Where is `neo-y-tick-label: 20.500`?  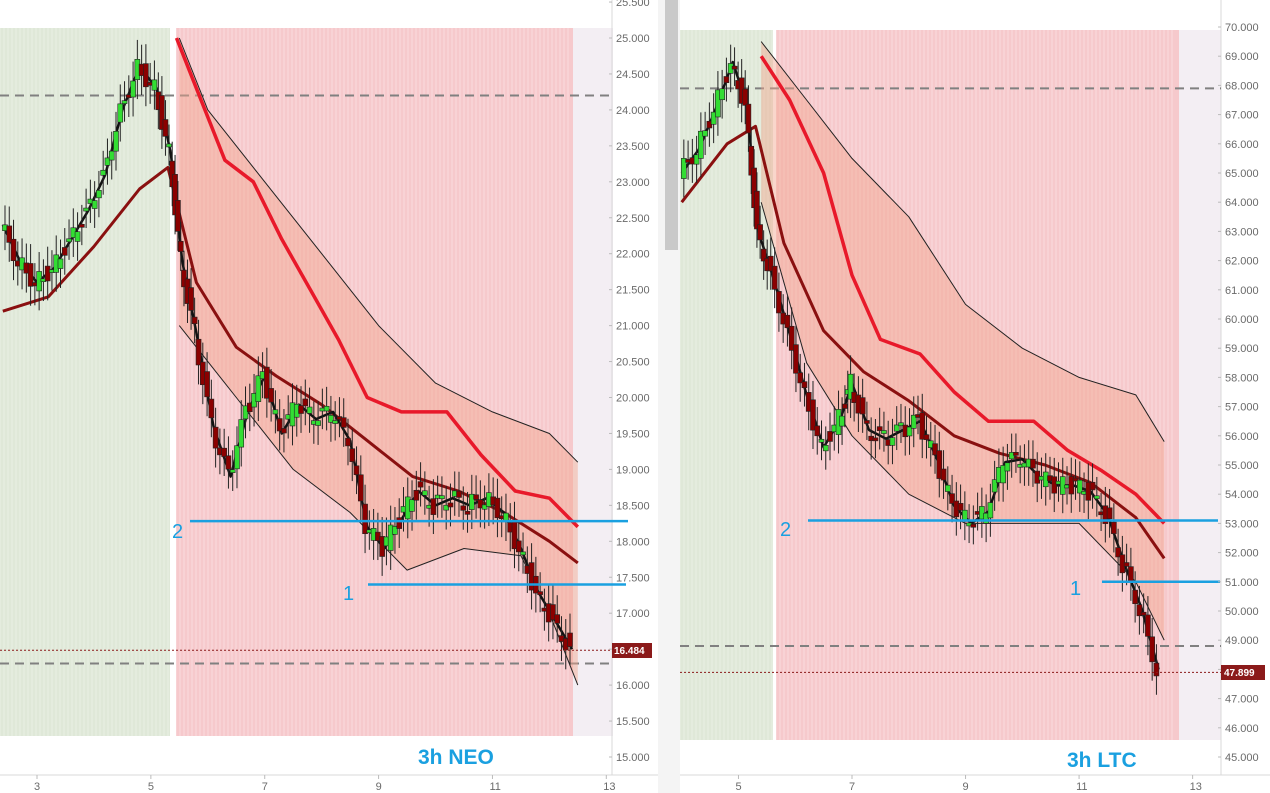
neo-y-tick-label: 20.500 is located at coordinates (633, 363).